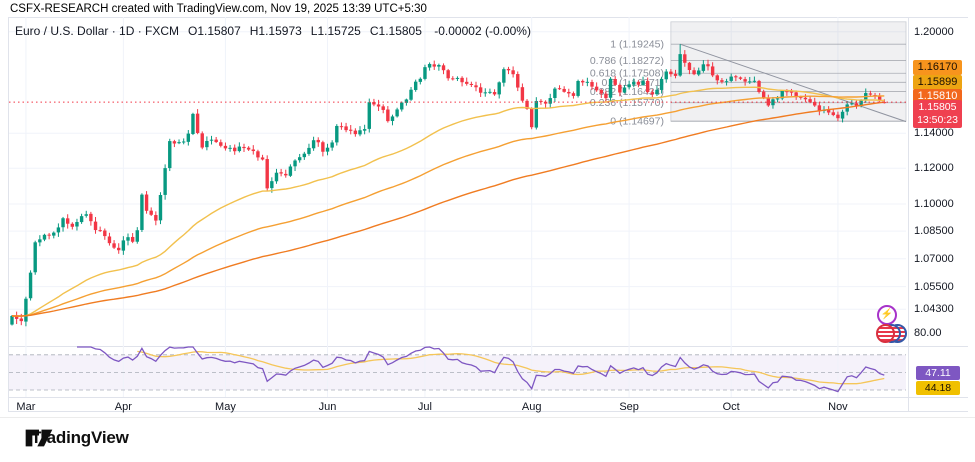  I want to click on rsi-ma-value-label: 44.18, so click(938, 388).